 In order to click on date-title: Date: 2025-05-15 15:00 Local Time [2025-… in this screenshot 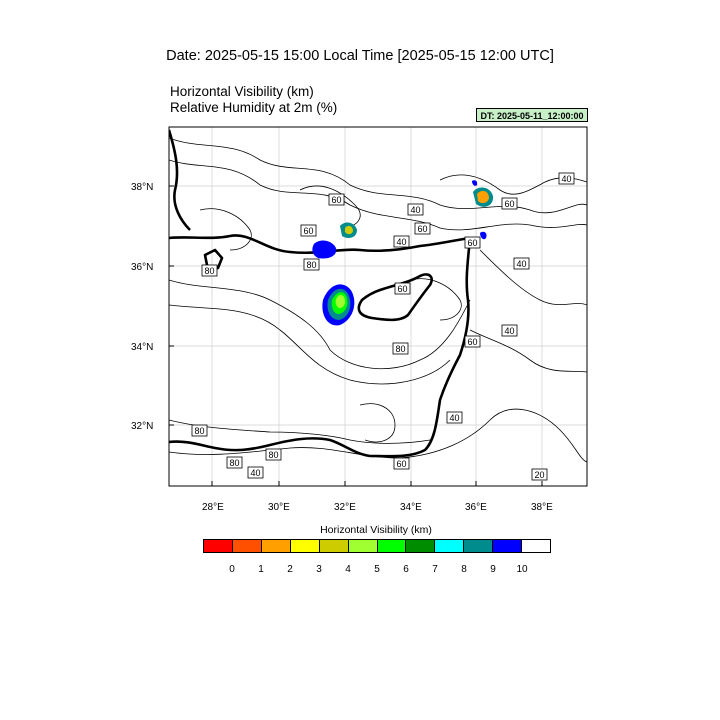, I will do `click(360, 56)`.